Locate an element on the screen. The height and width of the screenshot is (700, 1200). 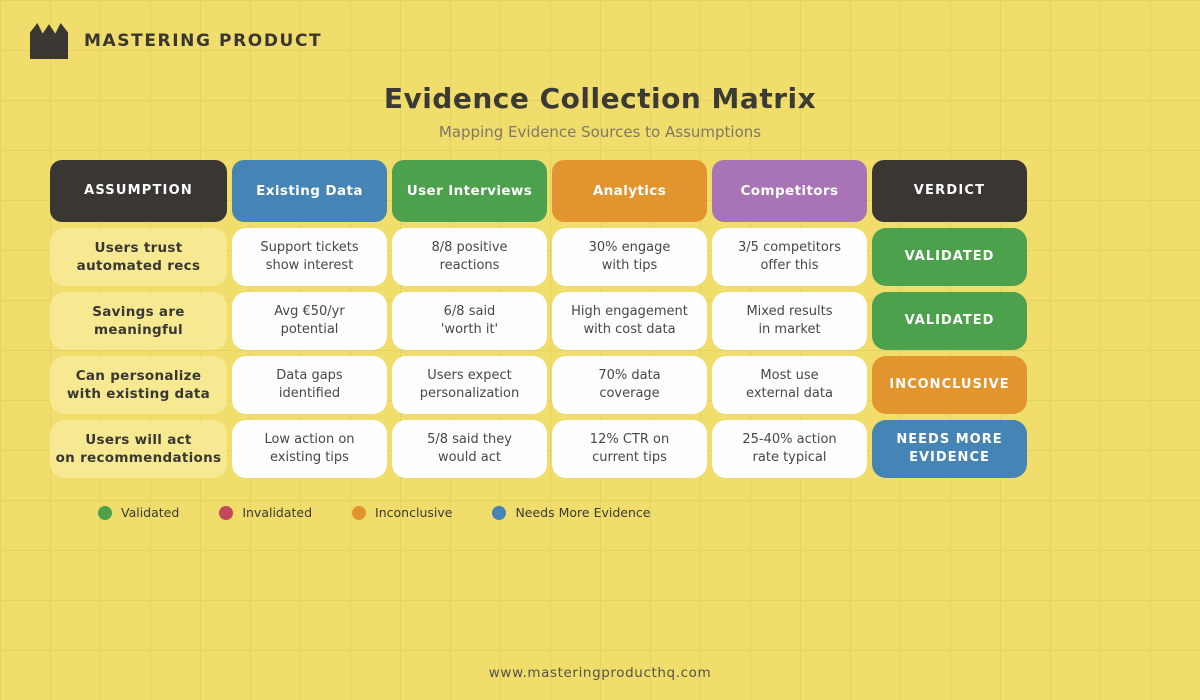
legend-item-inconclusive: Inconclusive is located at coordinates (402, 512).